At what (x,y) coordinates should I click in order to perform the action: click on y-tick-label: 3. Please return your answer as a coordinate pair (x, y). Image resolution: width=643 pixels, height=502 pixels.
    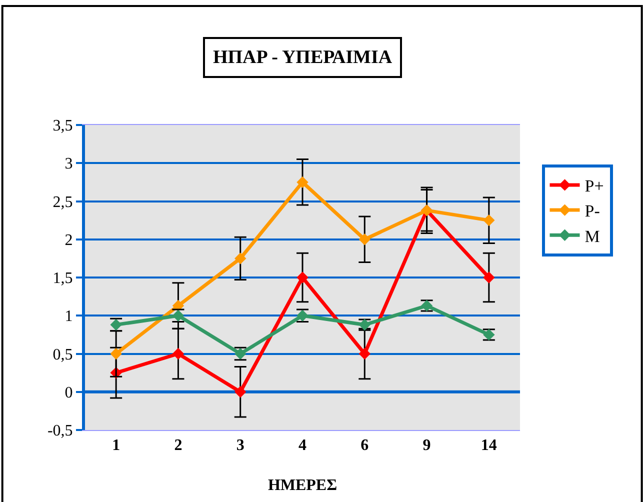
    Looking at the image, I should click on (68, 164).